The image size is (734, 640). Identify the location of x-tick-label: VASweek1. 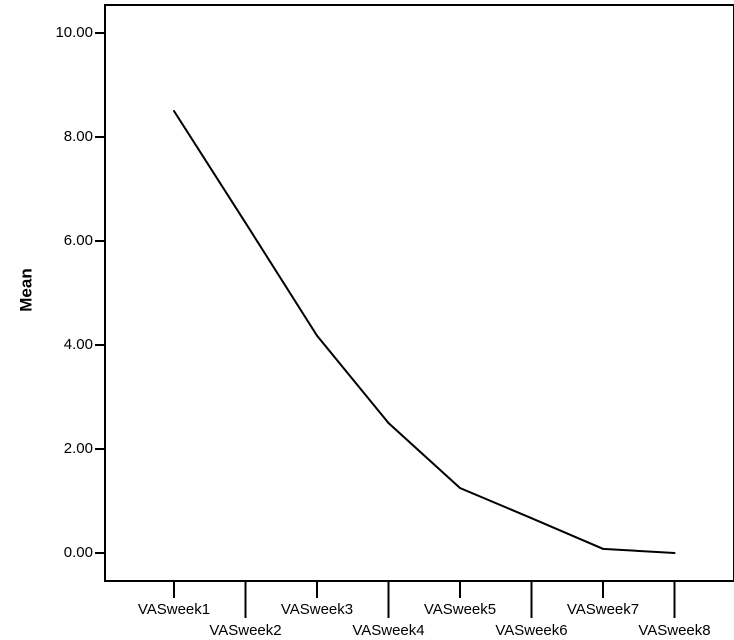
(174, 609).